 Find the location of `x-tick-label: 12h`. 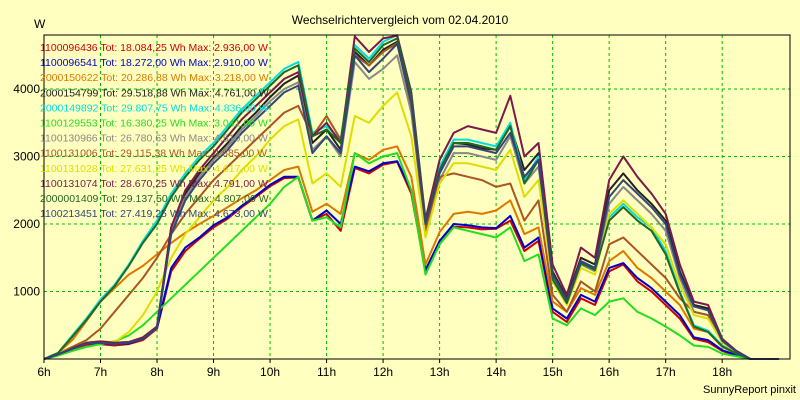

x-tick-label: 12h is located at coordinates (383, 372).